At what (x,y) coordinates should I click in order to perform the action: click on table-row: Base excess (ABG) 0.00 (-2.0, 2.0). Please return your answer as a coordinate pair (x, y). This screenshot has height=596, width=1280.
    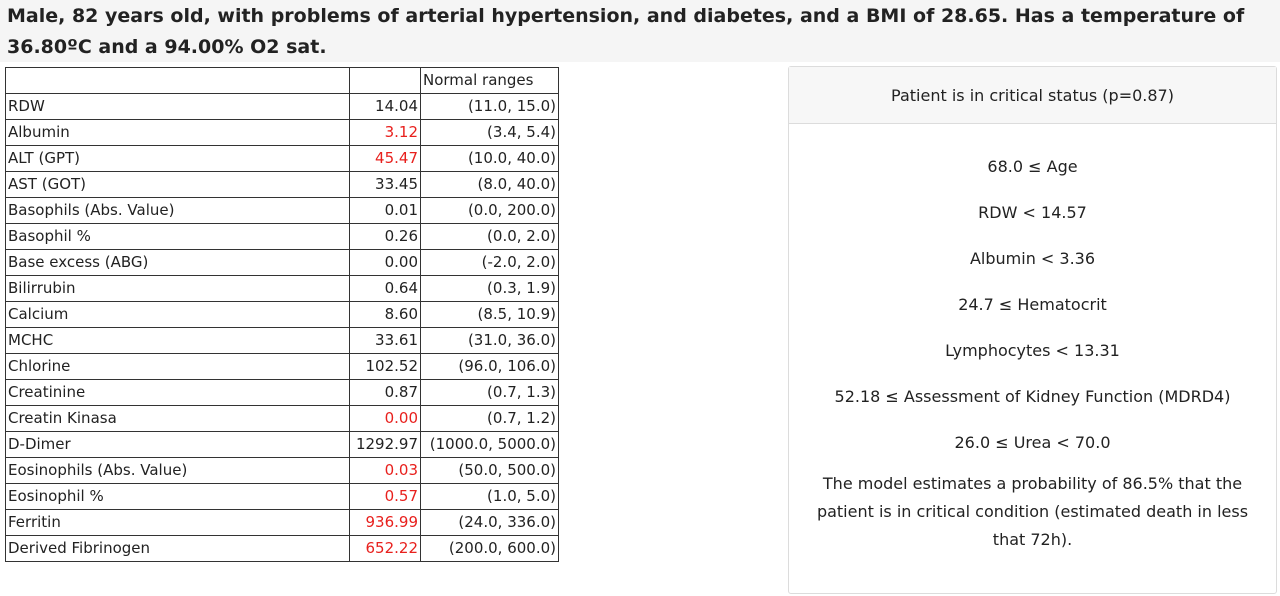
    Looking at the image, I should click on (282, 262).